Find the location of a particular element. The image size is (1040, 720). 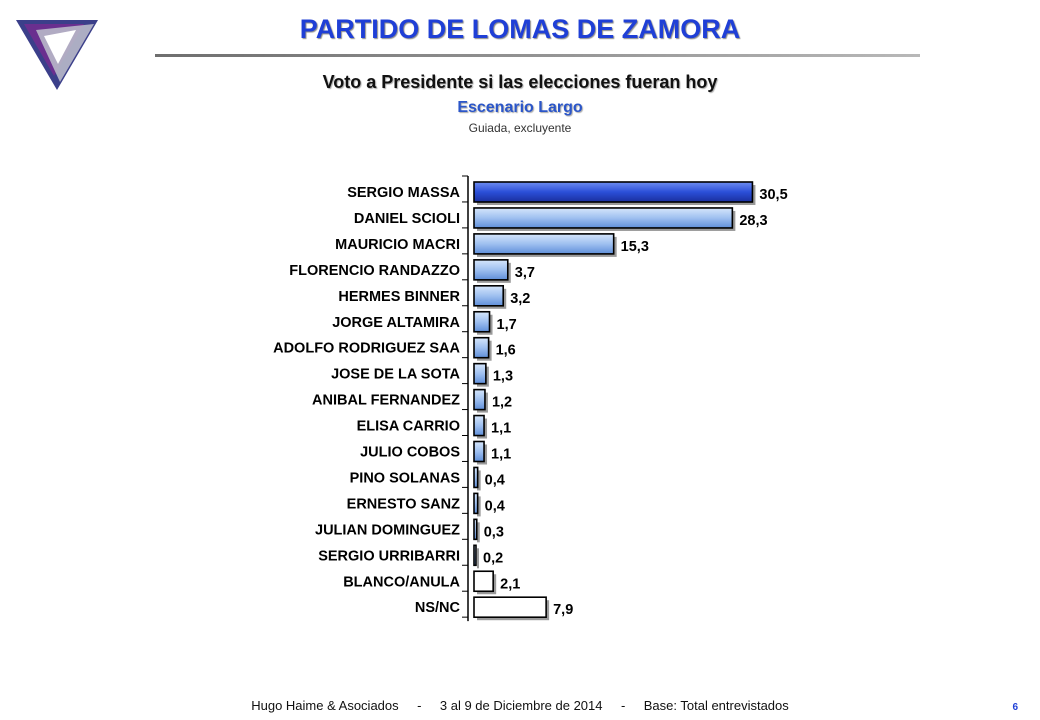

data-label: 30,5 is located at coordinates (773, 195).